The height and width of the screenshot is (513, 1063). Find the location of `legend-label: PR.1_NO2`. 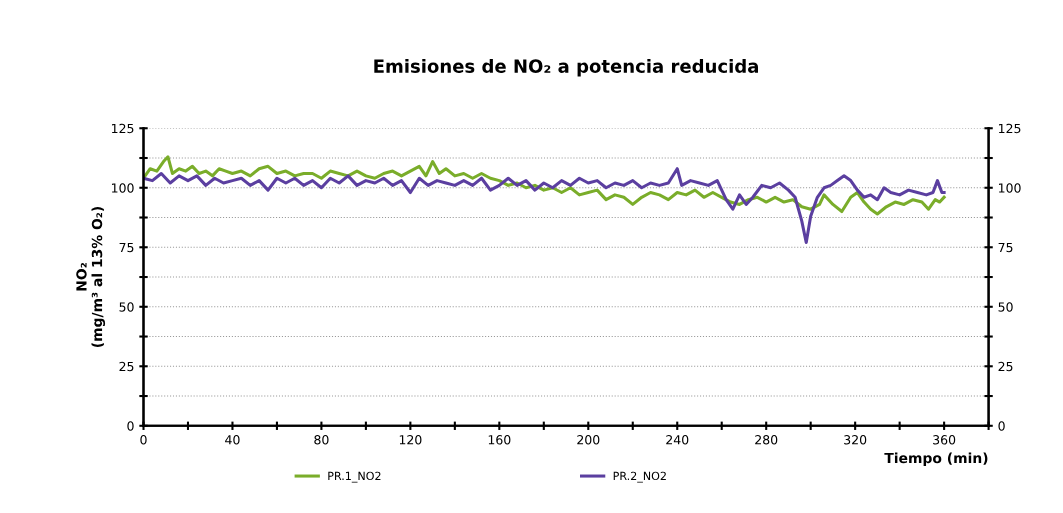

legend-label: PR.1_NO2 is located at coordinates (354, 477).